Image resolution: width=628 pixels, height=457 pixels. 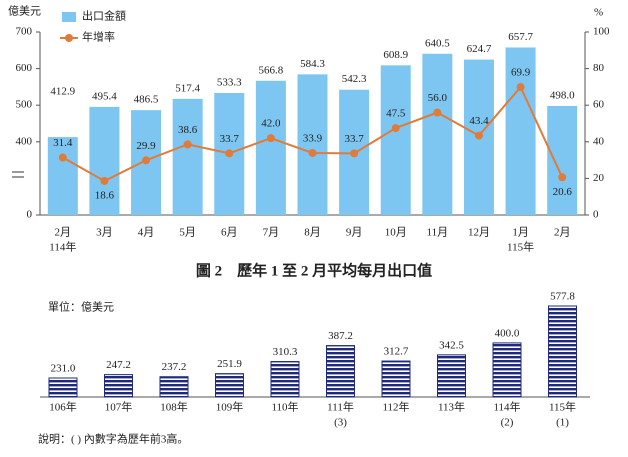 I want to click on line-label: 18.6, so click(x=105, y=195).